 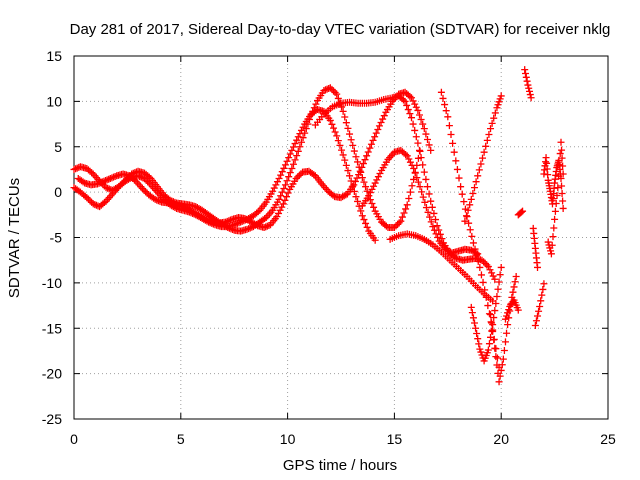 I want to click on y-tick-label: 0, so click(x=58, y=192).